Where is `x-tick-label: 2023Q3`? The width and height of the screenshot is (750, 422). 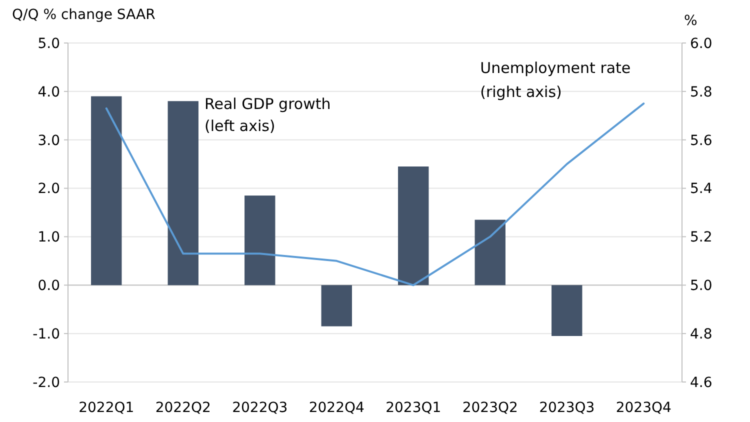 x-tick-label: 2023Q3 is located at coordinates (567, 408).